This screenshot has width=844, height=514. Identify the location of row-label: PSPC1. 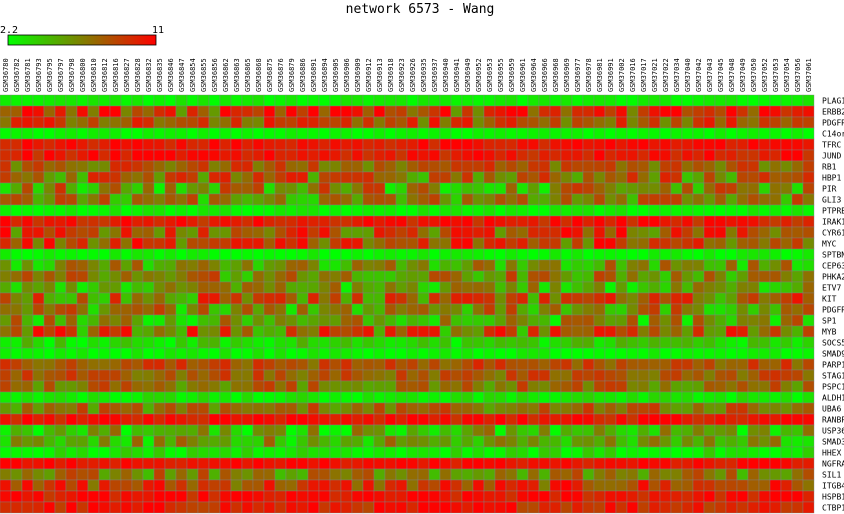
(833, 387).